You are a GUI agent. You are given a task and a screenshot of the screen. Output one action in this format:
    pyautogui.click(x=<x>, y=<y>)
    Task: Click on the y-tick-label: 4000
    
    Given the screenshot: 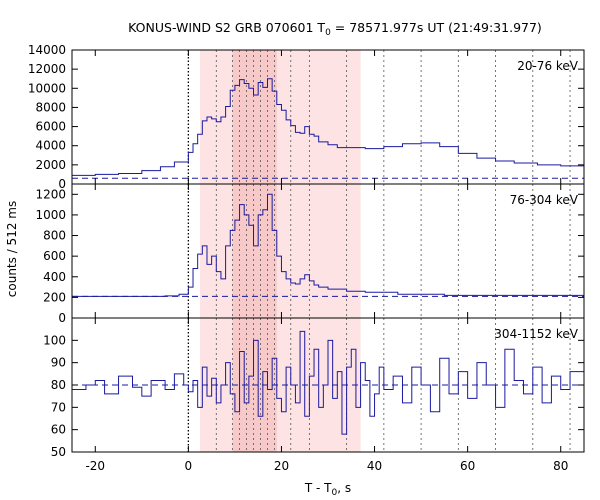 What is the action you would take?
    pyautogui.click(x=50, y=146)
    